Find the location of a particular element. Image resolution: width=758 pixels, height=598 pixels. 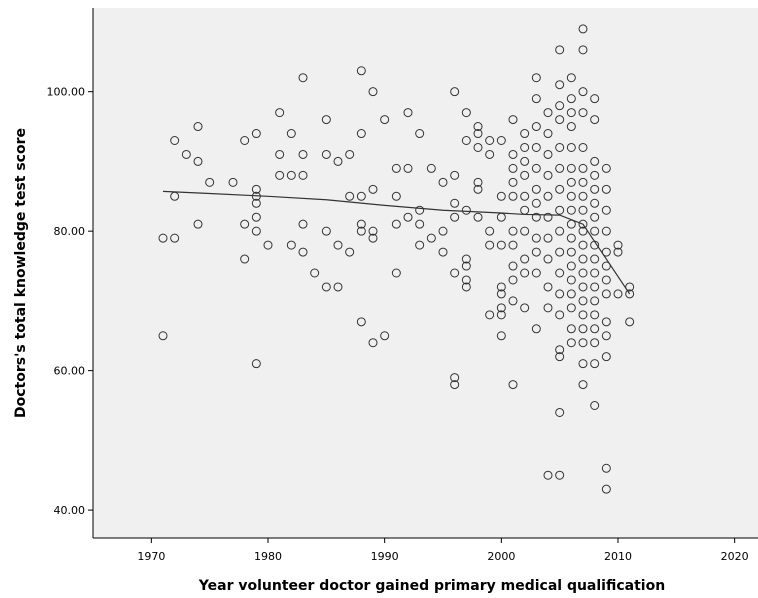

x-tick-label: 1970 is located at coordinates (151, 556).